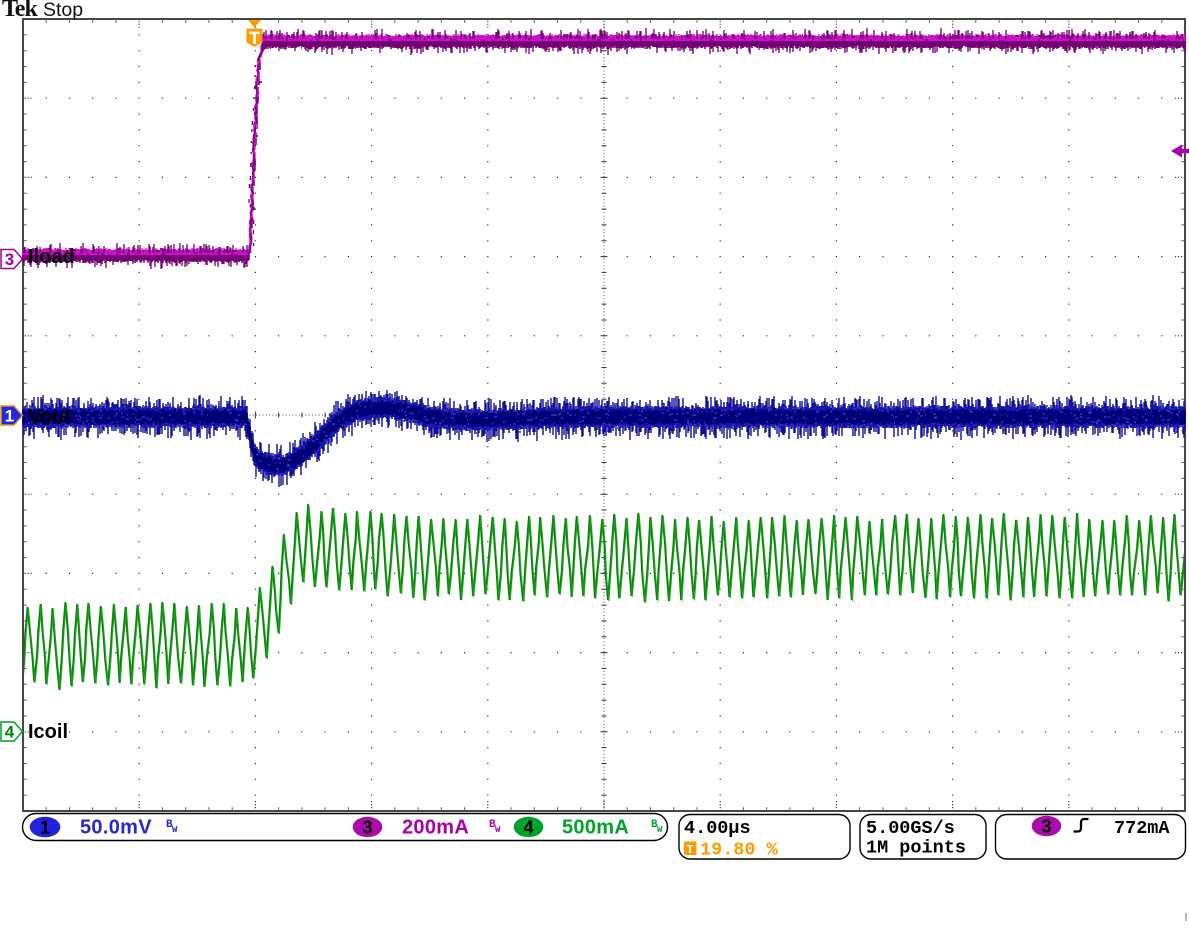  I want to click on svg-text: 772mA, so click(1142, 828).